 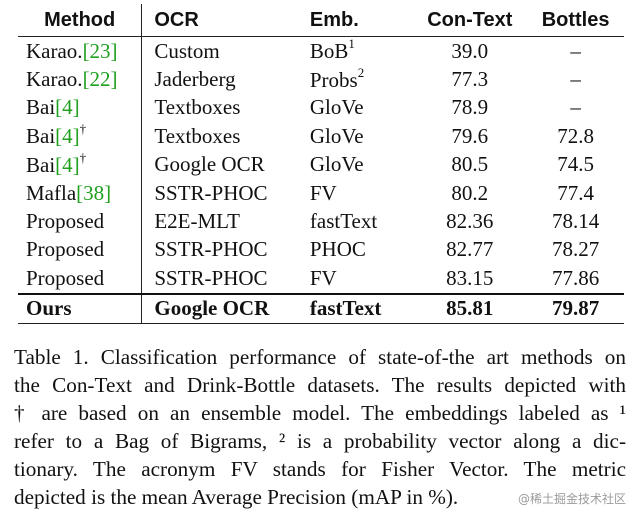 I want to click on cell-bottles: 77.86, so click(x=575, y=278).